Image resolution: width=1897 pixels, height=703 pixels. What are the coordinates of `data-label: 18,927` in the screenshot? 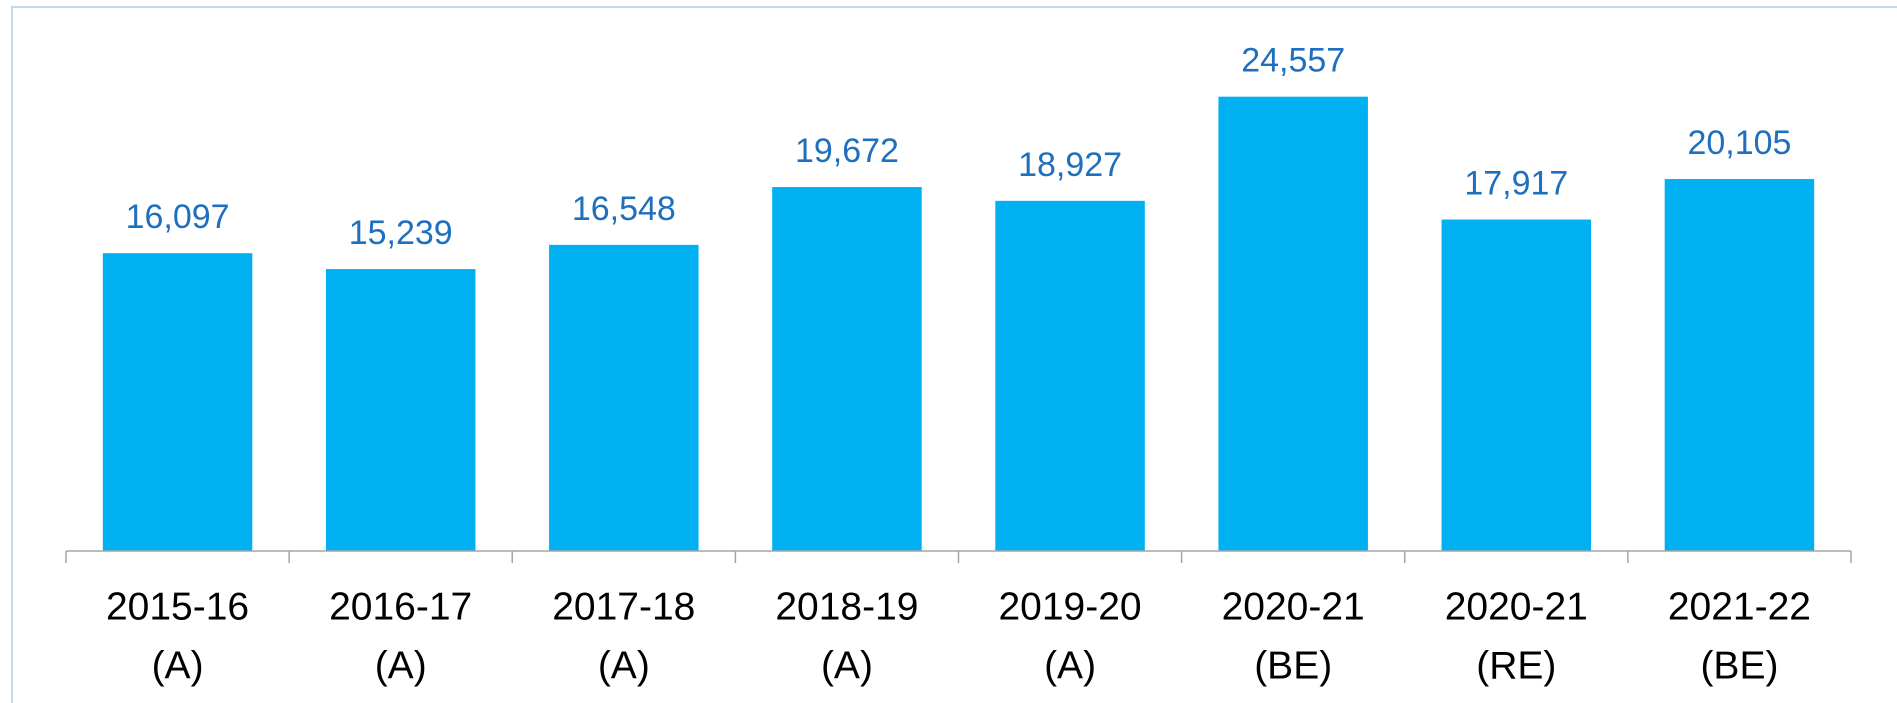 It's located at (1070, 165).